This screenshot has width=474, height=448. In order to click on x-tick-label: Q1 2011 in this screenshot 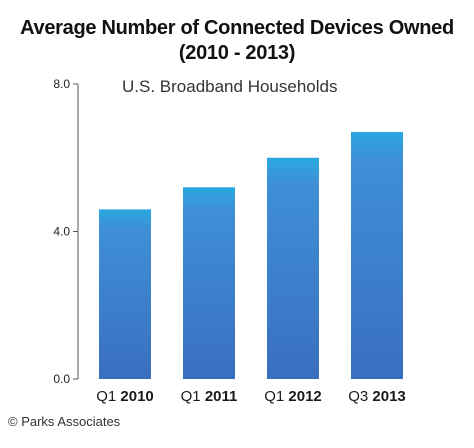, I will do `click(209, 396)`.